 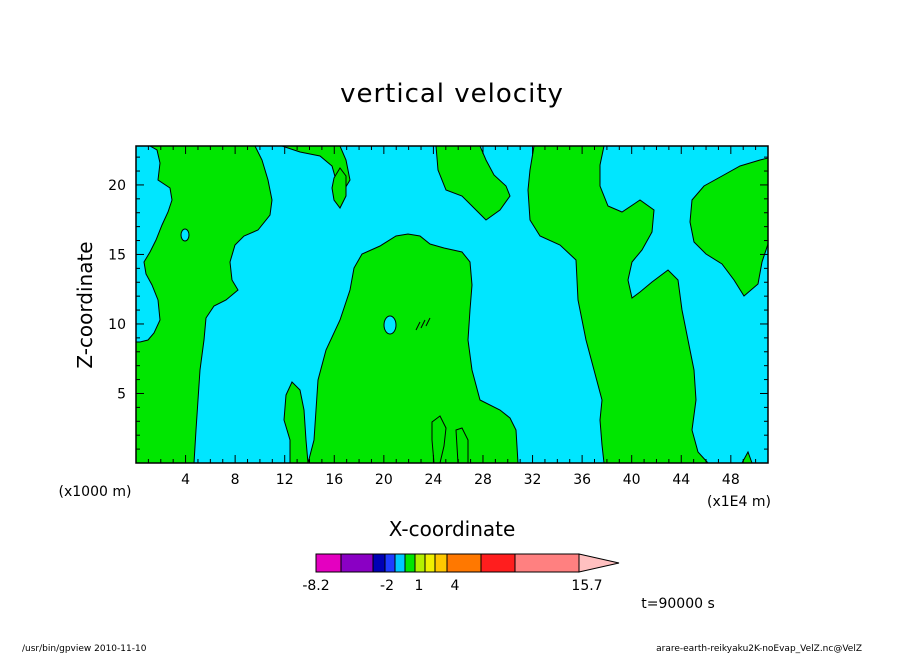 What do you see at coordinates (185, 480) in the screenshot?
I see `x-tick-label: 4` at bounding box center [185, 480].